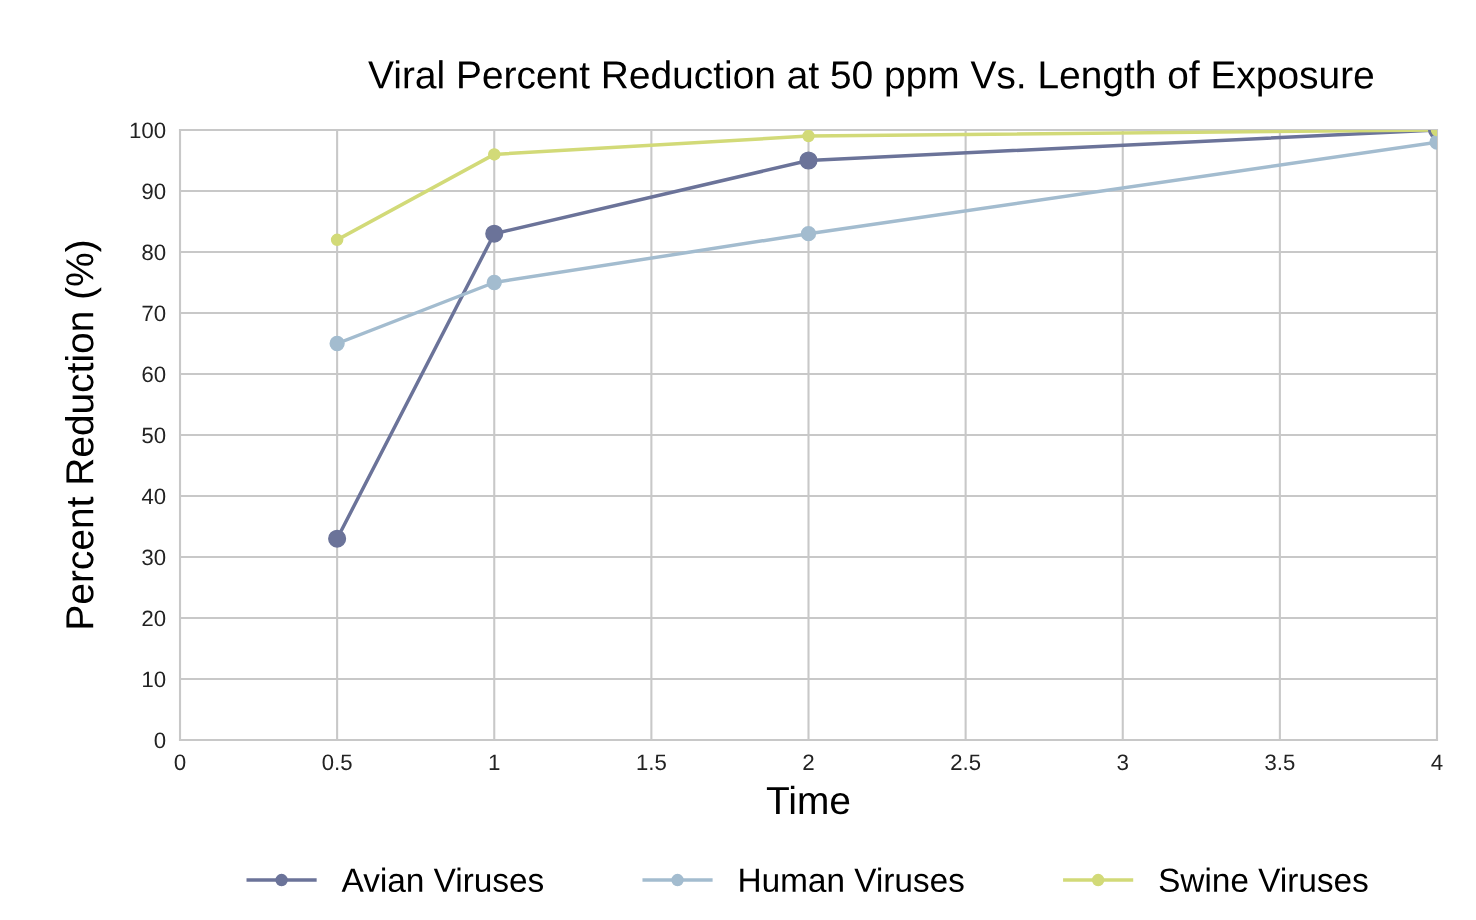  Describe the element at coordinates (83, 434) in the screenshot. I see `y-axis-title: Percent Reduction (%)` at that location.